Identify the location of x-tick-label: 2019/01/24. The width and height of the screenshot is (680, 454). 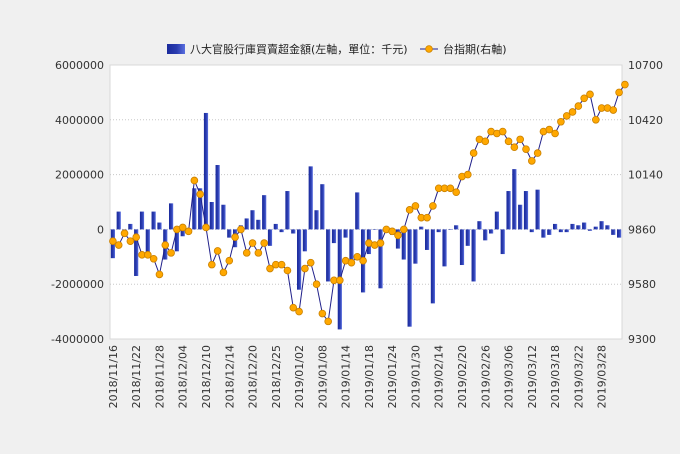
(392, 376).